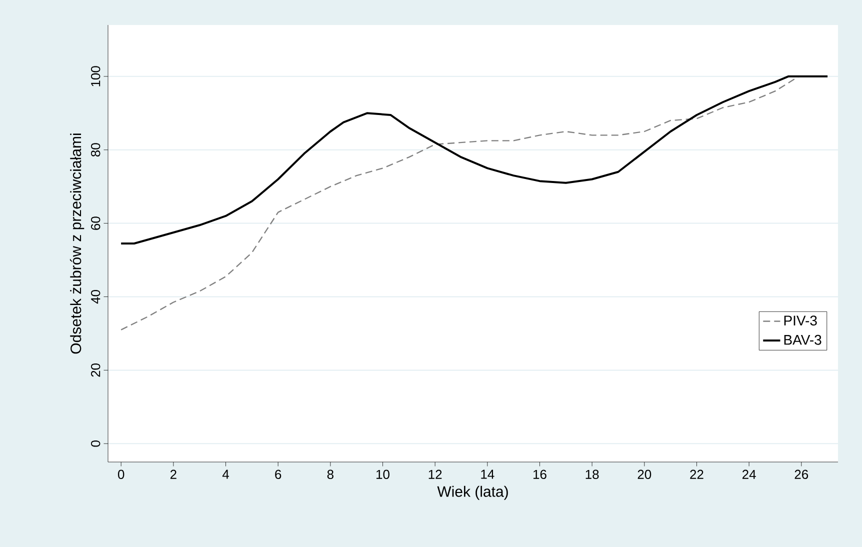 The height and width of the screenshot is (547, 862). Describe the element at coordinates (697, 474) in the screenshot. I see `x-tick-label: 22` at that location.